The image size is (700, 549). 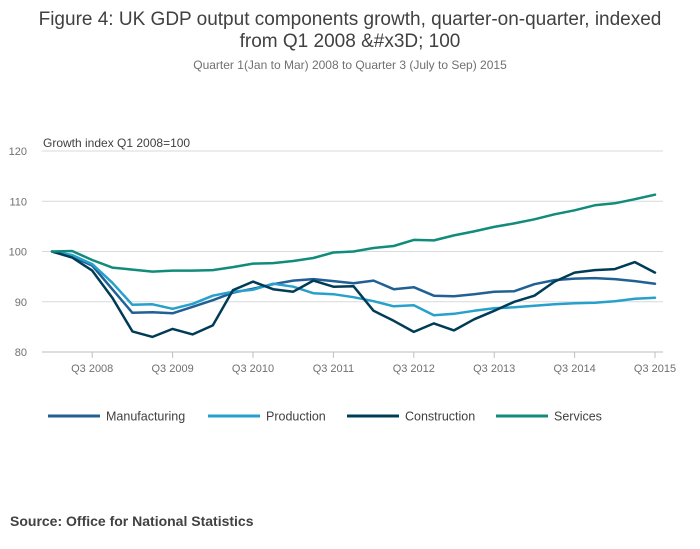 I want to click on y-tick-label: 80, so click(x=21, y=353).